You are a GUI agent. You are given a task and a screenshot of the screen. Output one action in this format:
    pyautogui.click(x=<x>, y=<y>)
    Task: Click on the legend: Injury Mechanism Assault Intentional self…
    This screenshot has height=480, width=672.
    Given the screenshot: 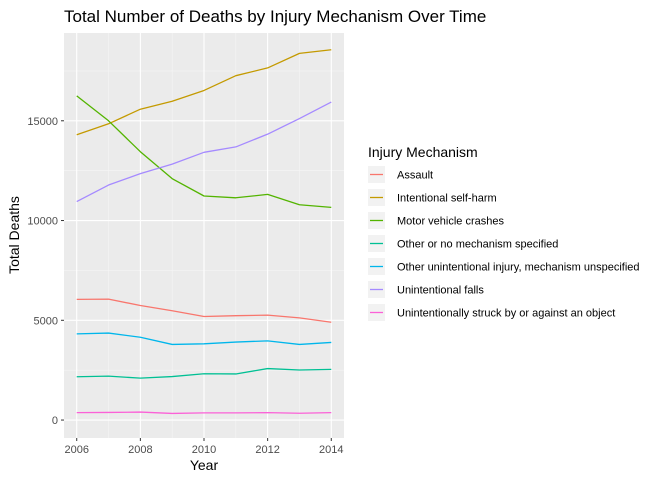 What is the action you would take?
    pyautogui.click(x=504, y=232)
    